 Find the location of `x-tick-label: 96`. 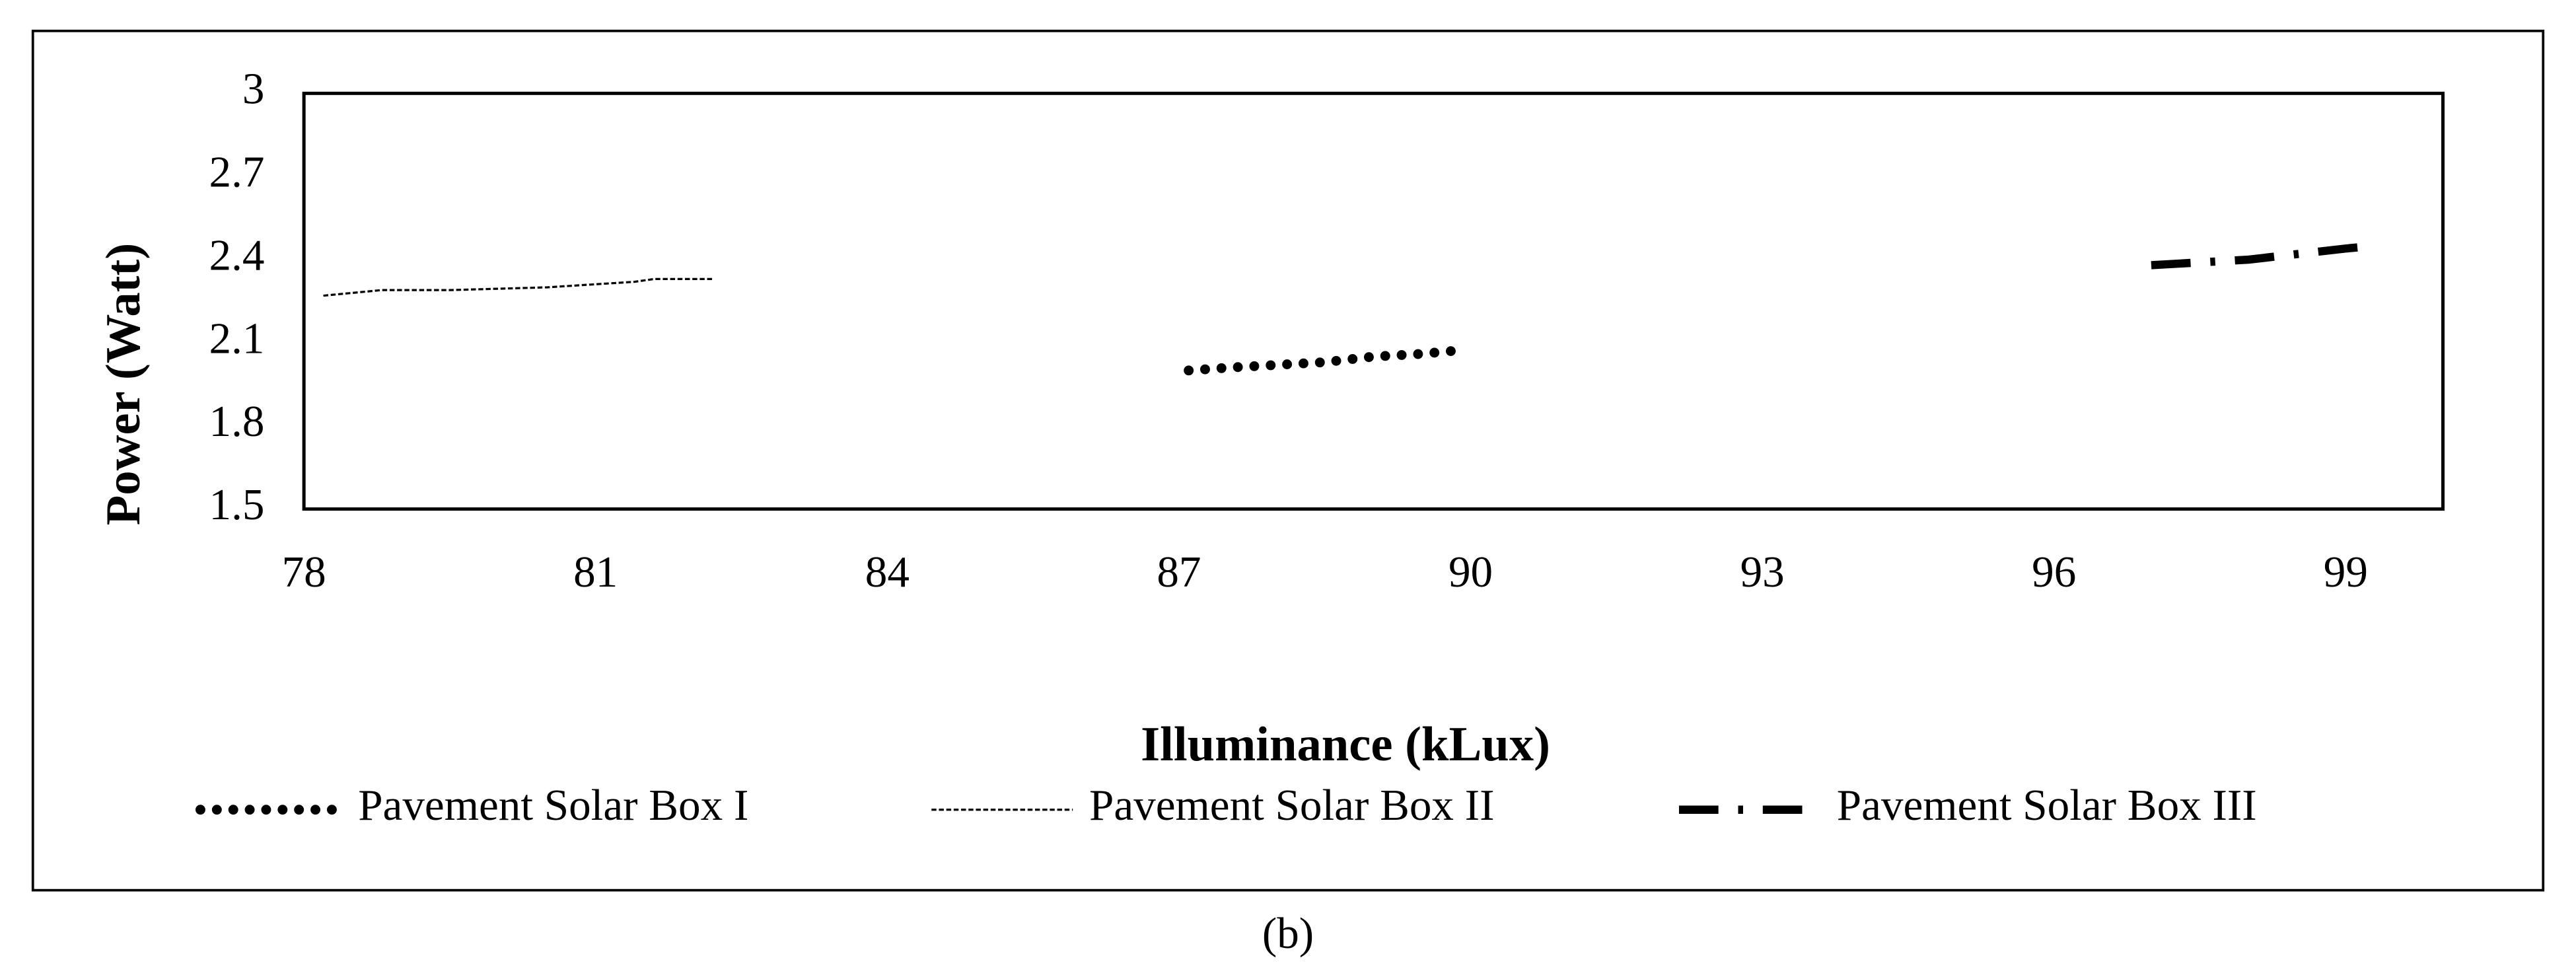

x-tick-label: 96 is located at coordinates (2054, 572).